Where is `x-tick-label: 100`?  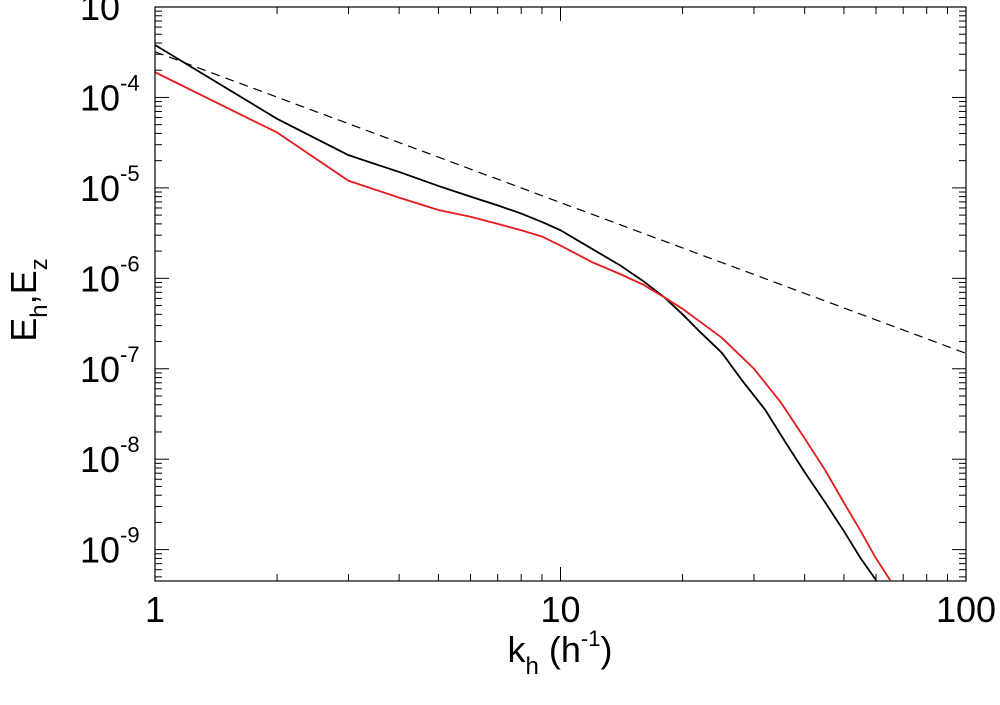
x-tick-label: 100 is located at coordinates (966, 609).